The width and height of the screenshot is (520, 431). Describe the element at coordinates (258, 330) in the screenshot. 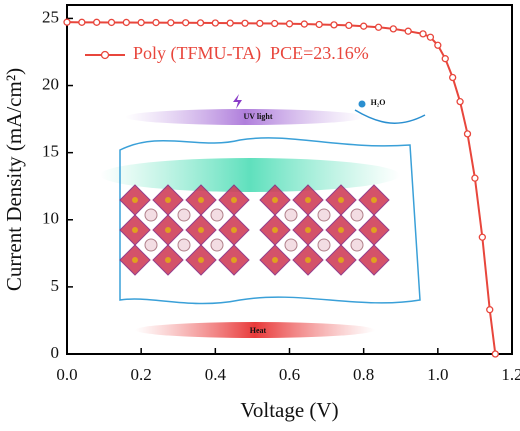

I see `annotation: Heat` at that location.